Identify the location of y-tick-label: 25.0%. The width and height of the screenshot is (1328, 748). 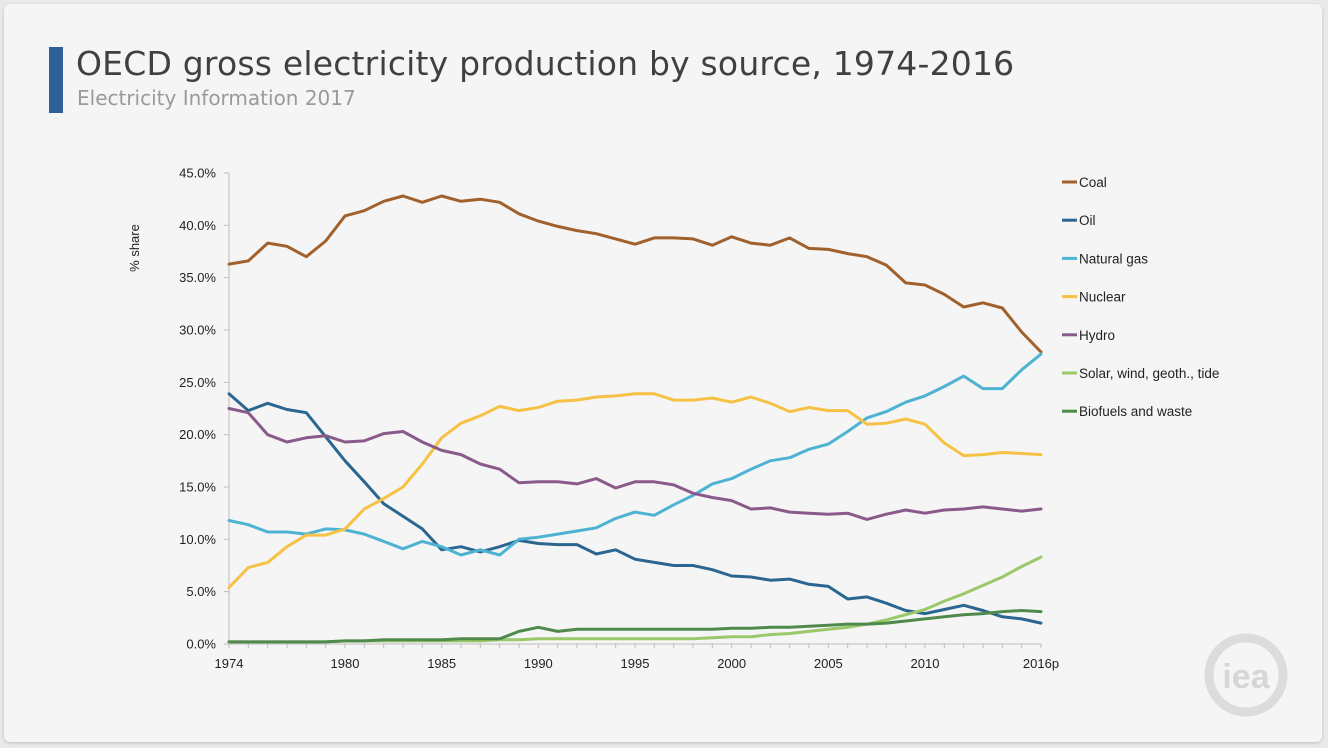
(197, 382).